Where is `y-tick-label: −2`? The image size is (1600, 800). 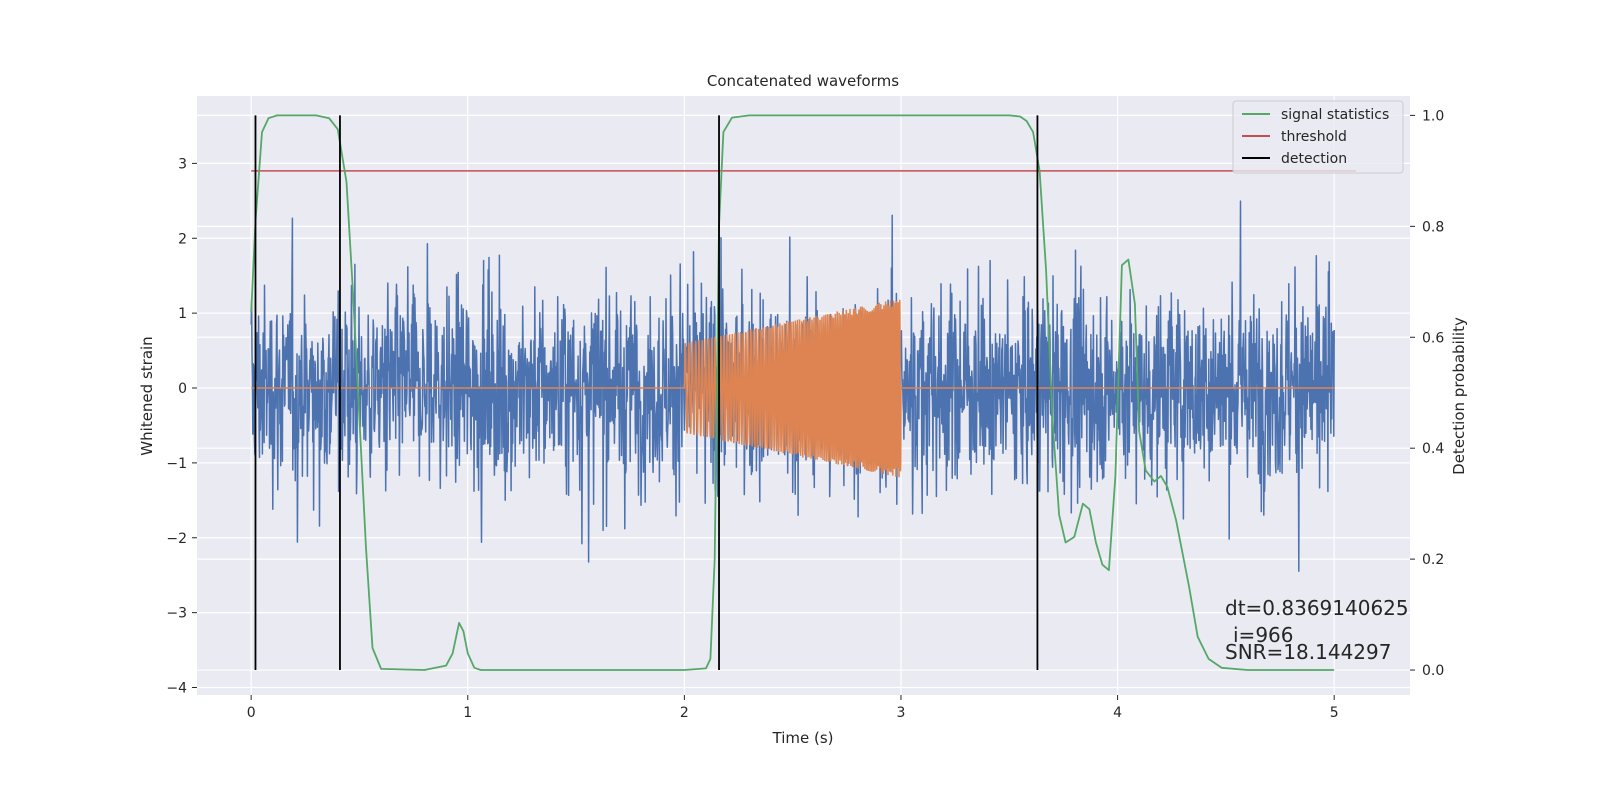 y-tick-label: −2 is located at coordinates (176, 539).